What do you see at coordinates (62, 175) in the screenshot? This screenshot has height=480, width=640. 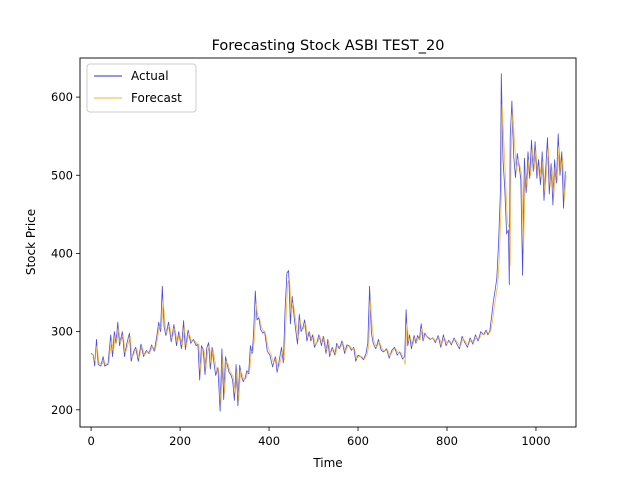 I see `y-tick-label: 500` at bounding box center [62, 175].